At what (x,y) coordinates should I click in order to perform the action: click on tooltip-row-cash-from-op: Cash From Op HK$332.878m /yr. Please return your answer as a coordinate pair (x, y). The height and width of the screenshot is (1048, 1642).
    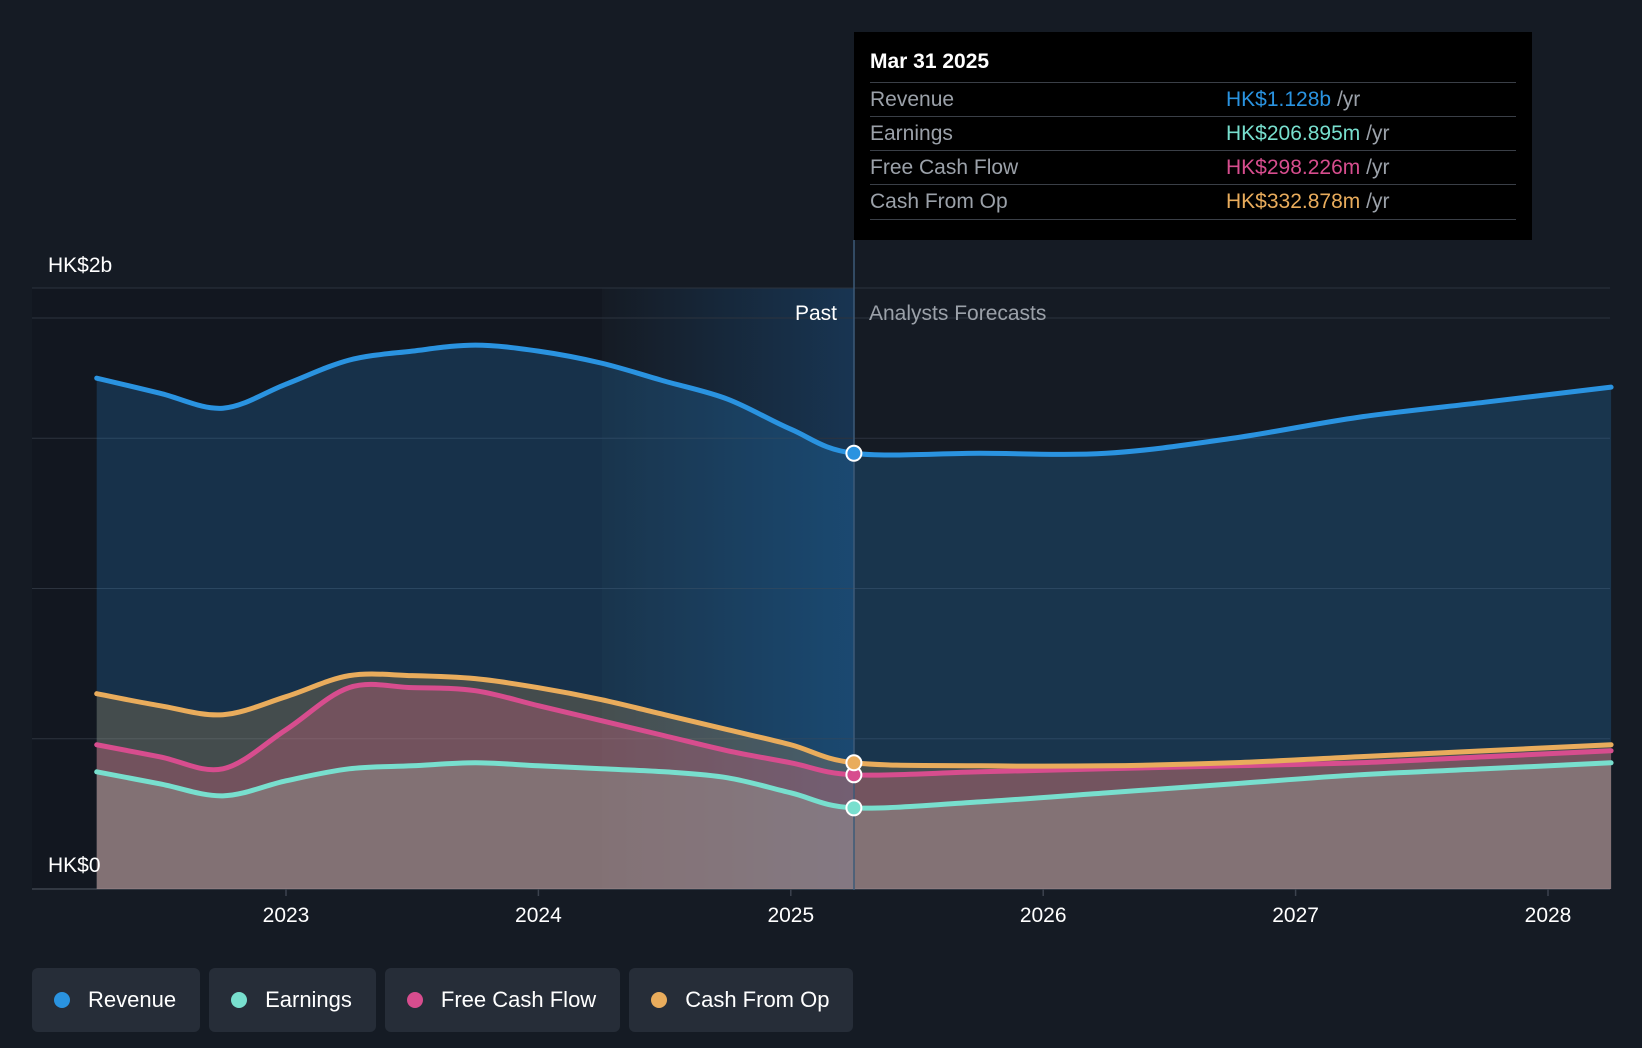
    Looking at the image, I should click on (1193, 202).